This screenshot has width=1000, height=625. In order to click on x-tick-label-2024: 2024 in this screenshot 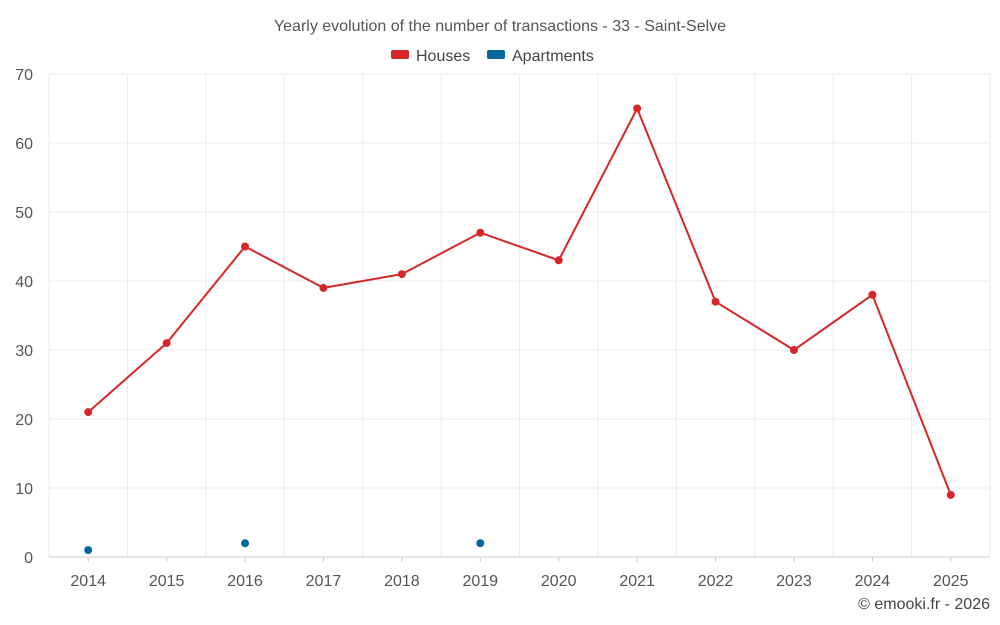, I will do `click(873, 581)`.